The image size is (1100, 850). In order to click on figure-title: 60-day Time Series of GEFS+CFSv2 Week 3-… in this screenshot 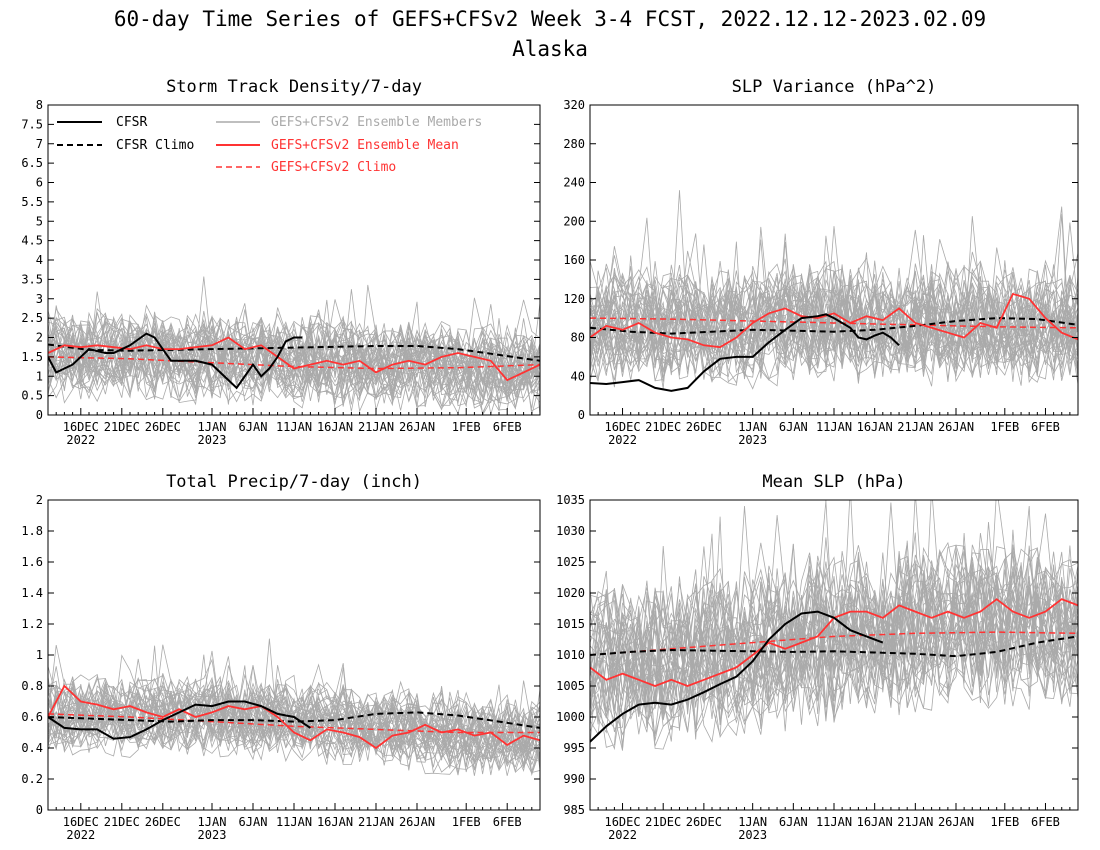, I will do `click(550, 19)`.